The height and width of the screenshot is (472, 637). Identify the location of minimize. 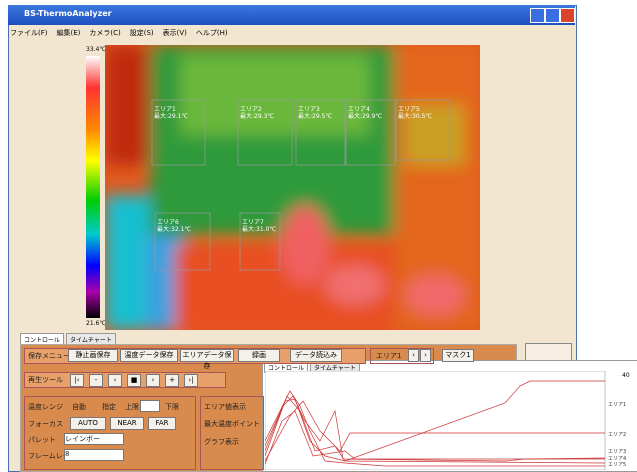
(537, 15).